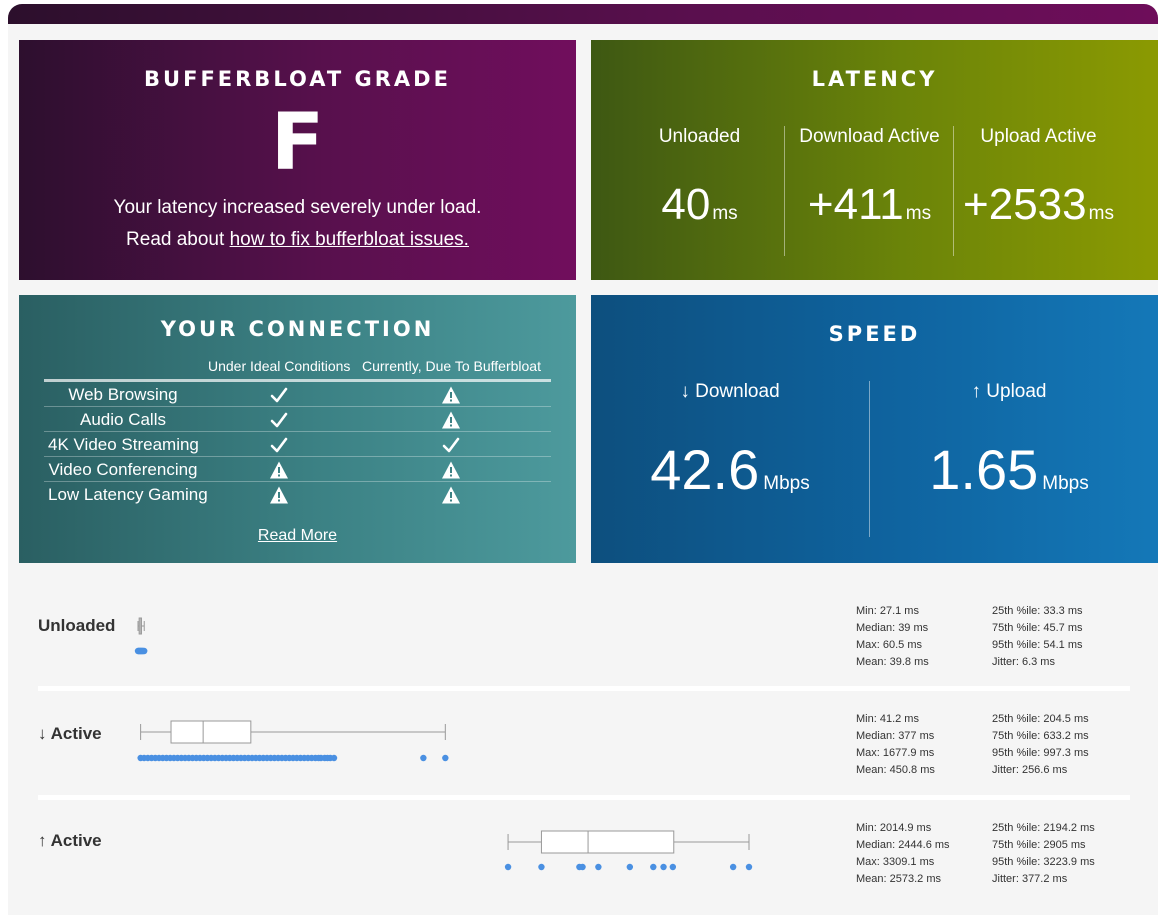  What do you see at coordinates (786, 483) in the screenshot?
I see `download-unit: Mbps` at bounding box center [786, 483].